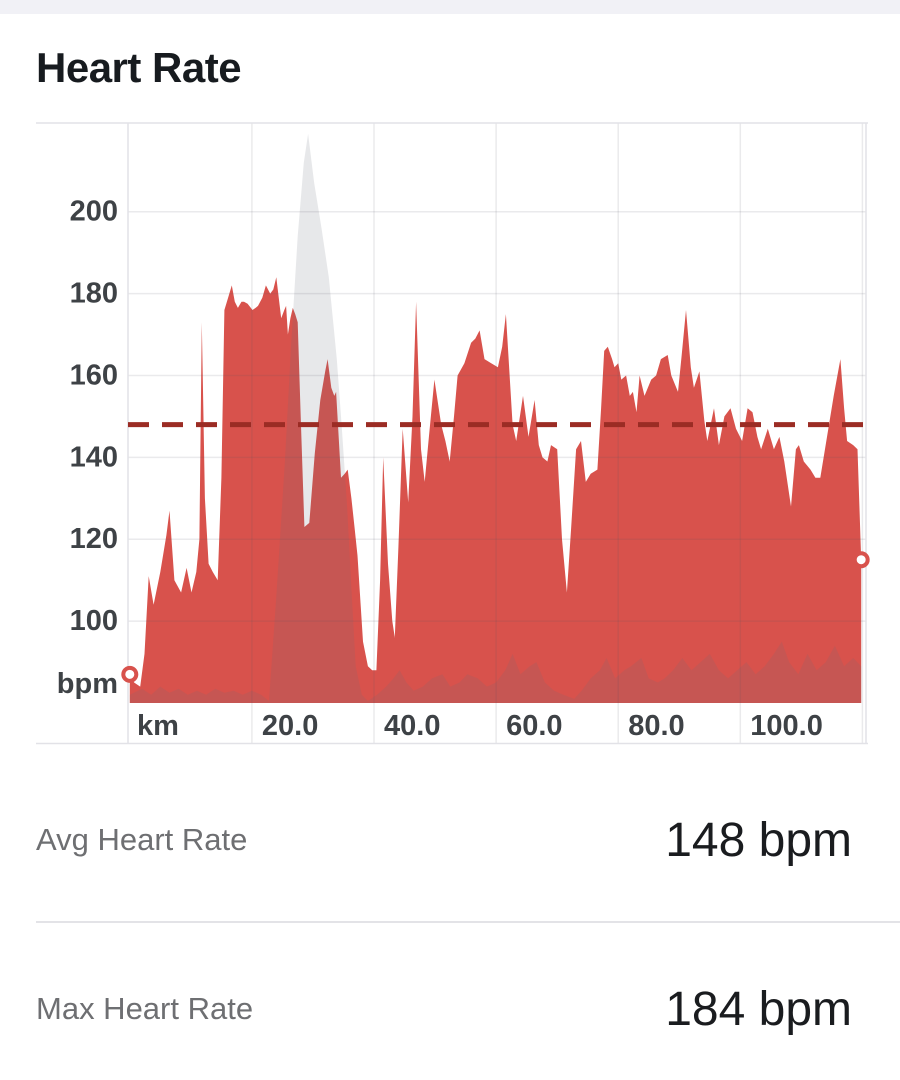  I want to click on avg-heart-rate-value: 148 bpm, so click(758, 840).